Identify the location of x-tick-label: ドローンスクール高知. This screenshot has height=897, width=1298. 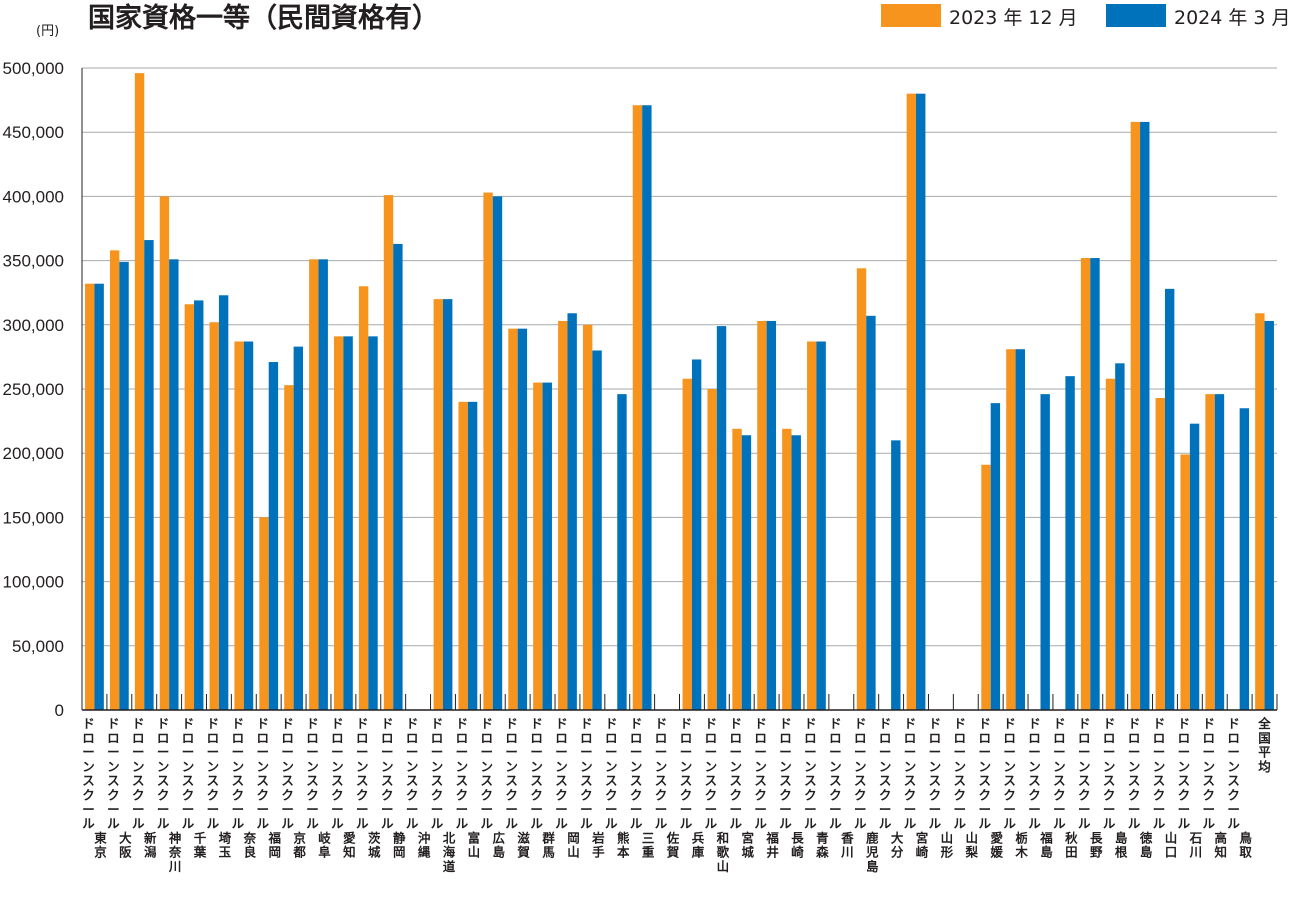
(1215, 788).